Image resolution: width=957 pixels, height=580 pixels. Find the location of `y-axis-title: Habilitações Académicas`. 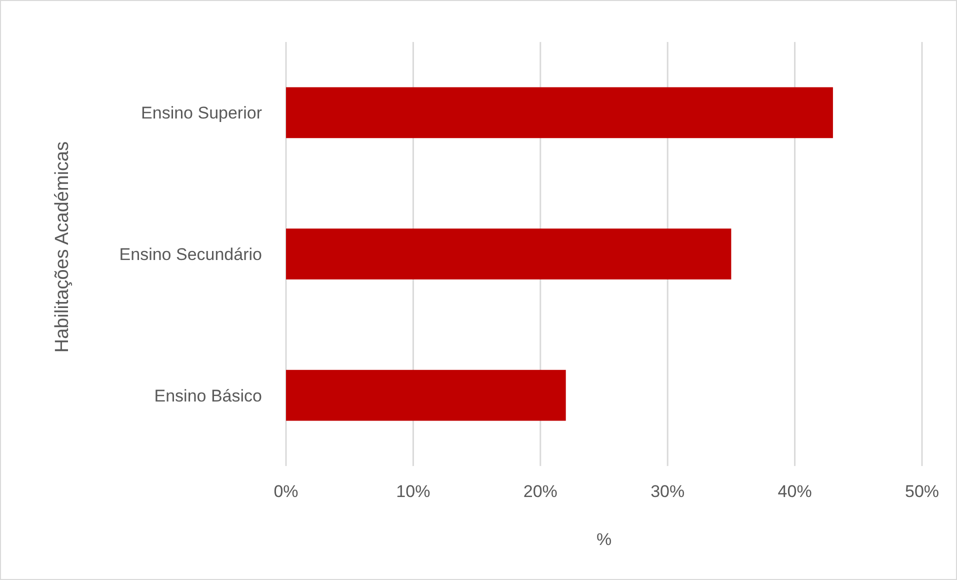

y-axis-title: Habilitações Académicas is located at coordinates (62, 247).